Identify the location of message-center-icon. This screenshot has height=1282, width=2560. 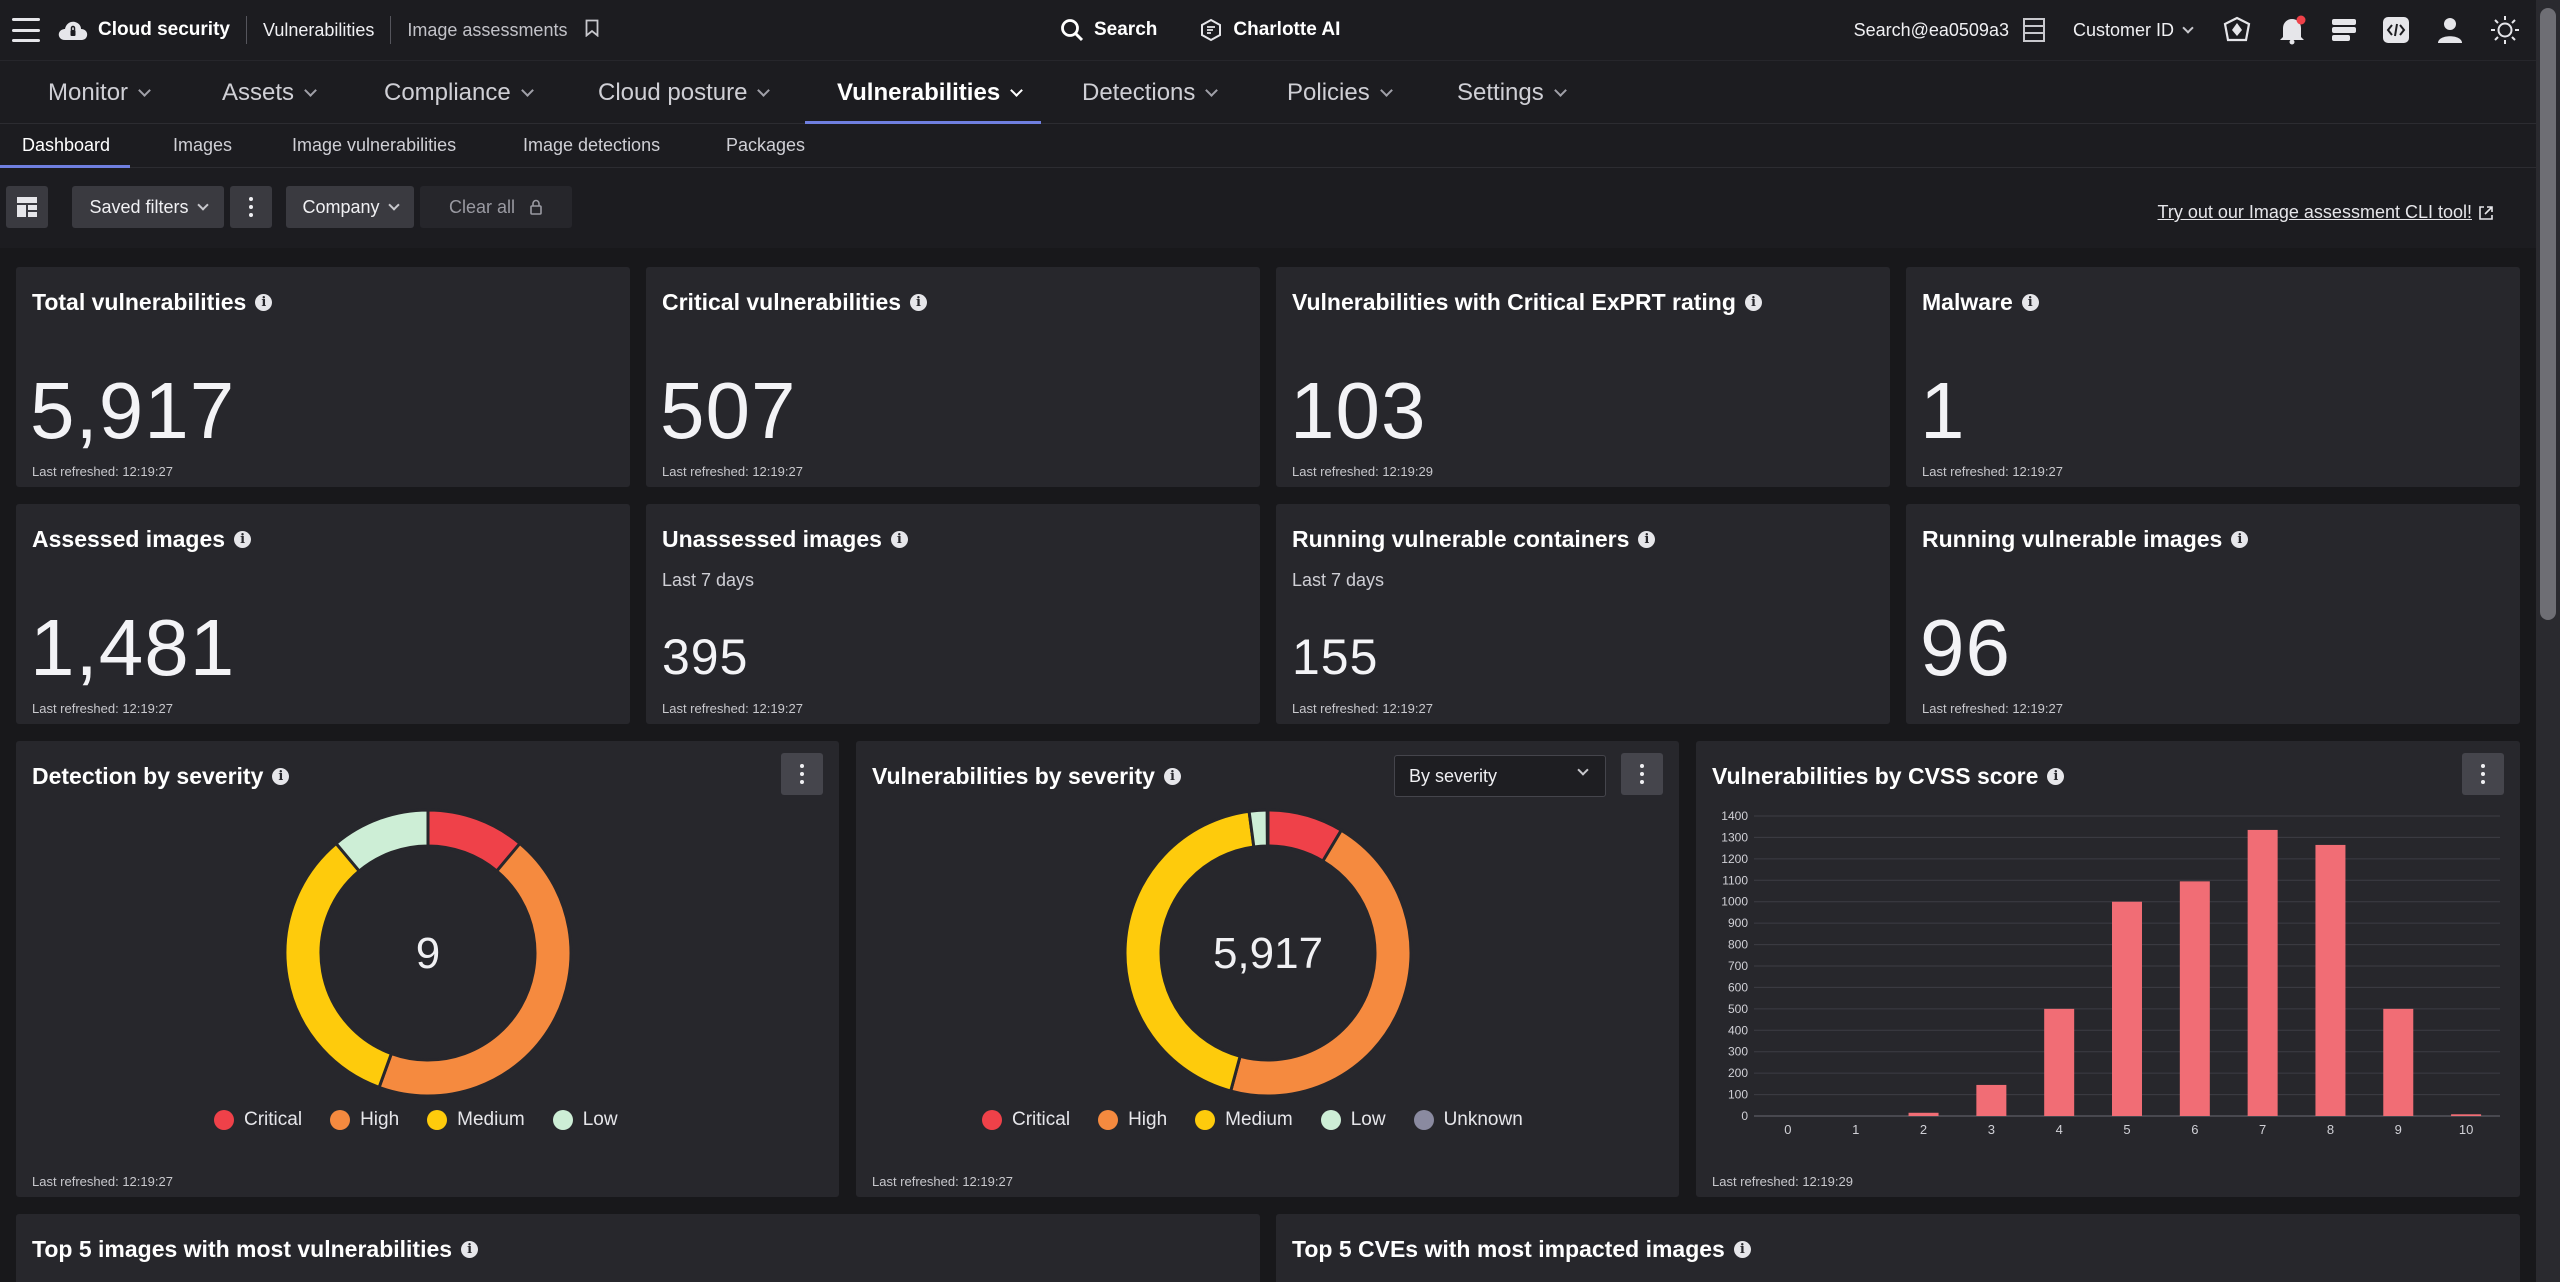
(2344, 30).